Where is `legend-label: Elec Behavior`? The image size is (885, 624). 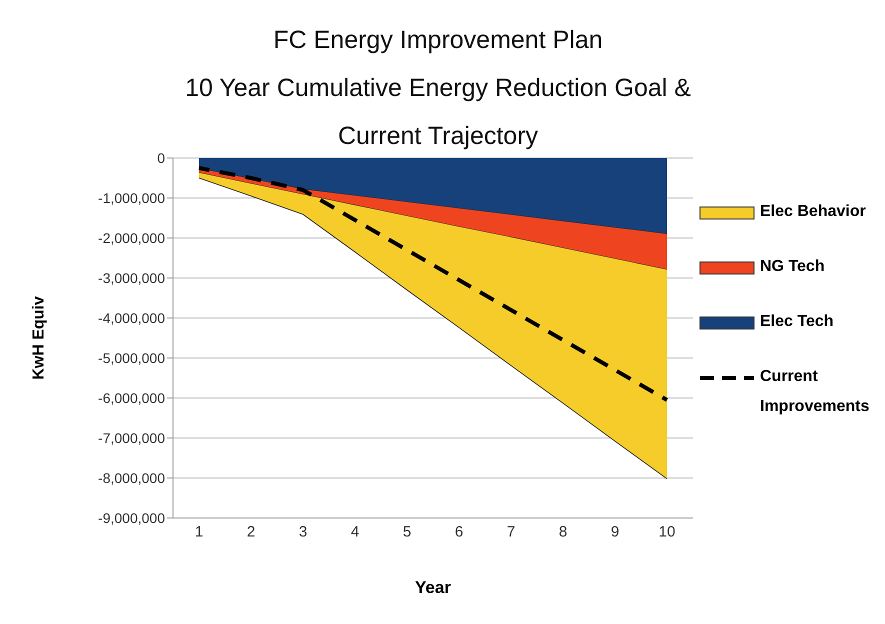 legend-label: Elec Behavior is located at coordinates (813, 212).